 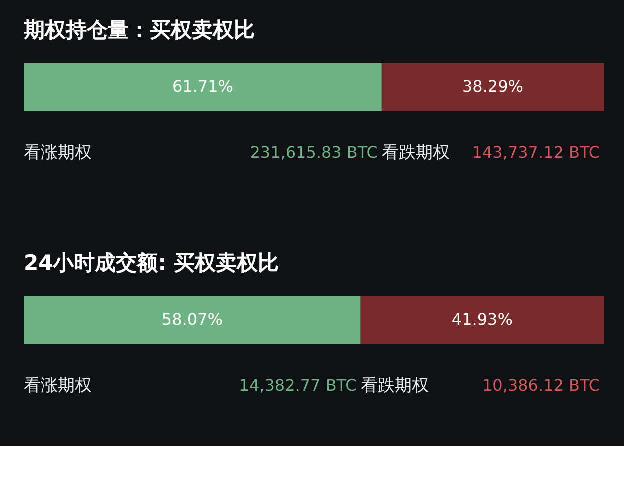 I want to click on data-label: 58.07%, so click(x=192, y=319).